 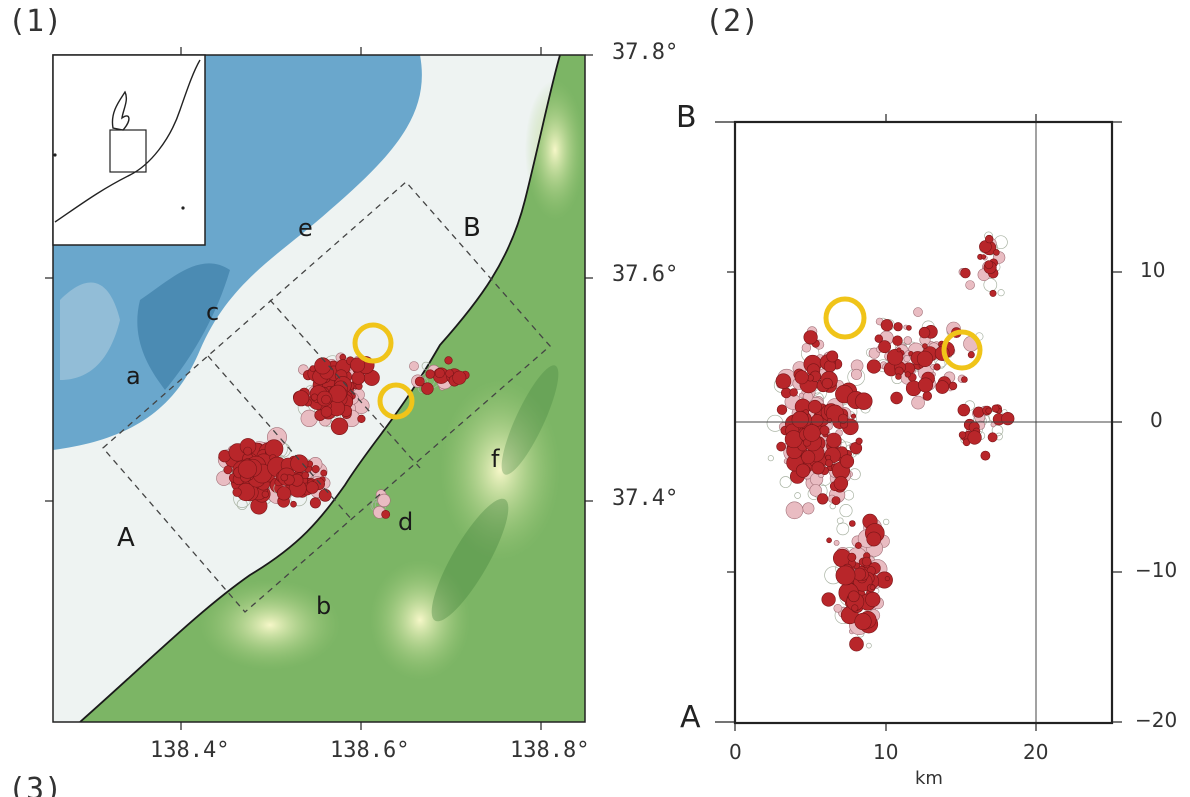 I want to click on section-earthquakes, so click(x=890, y=441).